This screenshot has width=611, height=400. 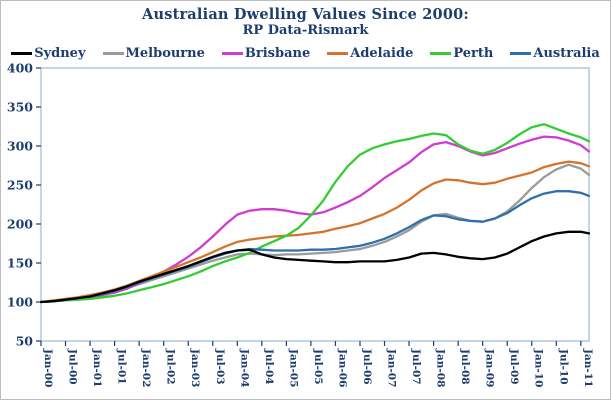 What do you see at coordinates (367, 366) in the screenshot?
I see `x-axis-label: Jul-06` at bounding box center [367, 366].